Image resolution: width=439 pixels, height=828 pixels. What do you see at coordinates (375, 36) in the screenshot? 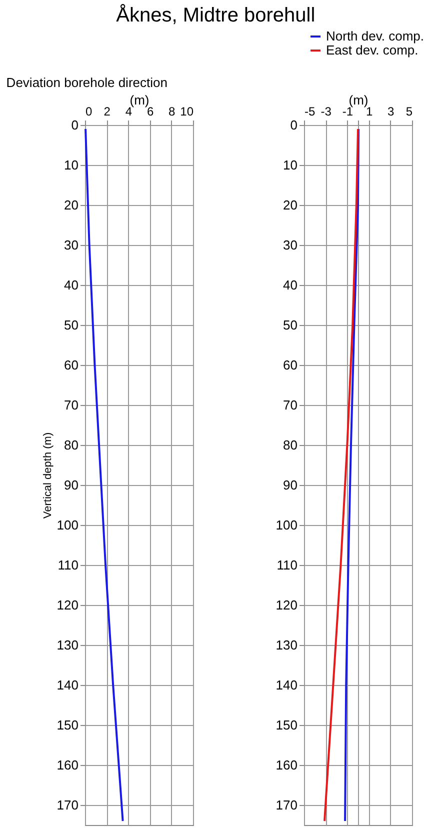
I see `legend-label: North dev. comp.` at bounding box center [375, 36].